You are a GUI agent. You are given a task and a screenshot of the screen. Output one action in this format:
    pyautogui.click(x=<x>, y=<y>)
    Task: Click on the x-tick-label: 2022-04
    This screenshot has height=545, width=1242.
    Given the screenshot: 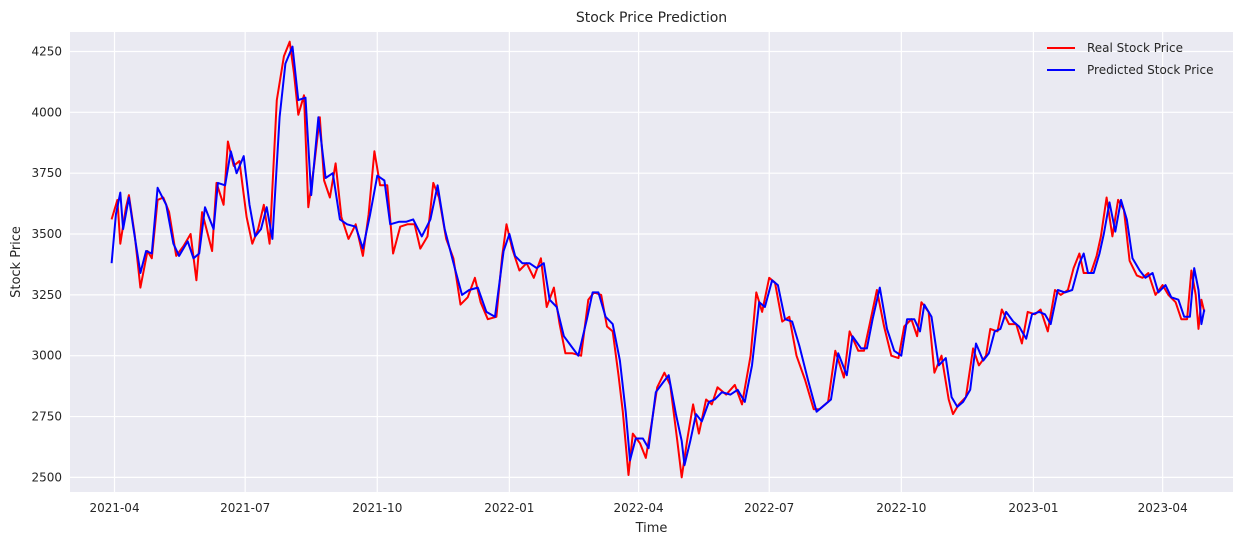 What is the action you would take?
    pyautogui.click(x=639, y=508)
    